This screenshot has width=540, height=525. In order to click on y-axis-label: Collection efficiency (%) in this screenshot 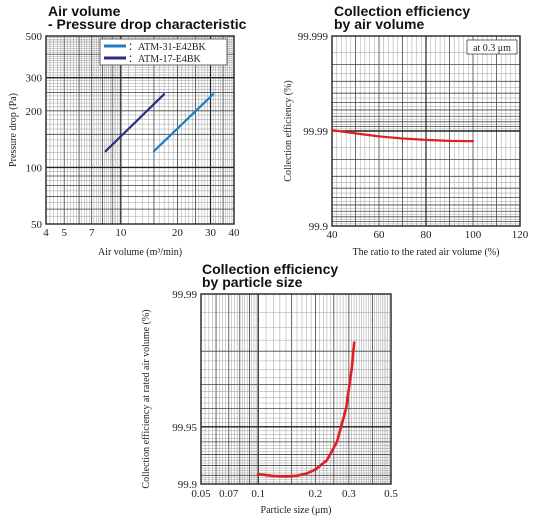, I will do `click(288, 130)`.